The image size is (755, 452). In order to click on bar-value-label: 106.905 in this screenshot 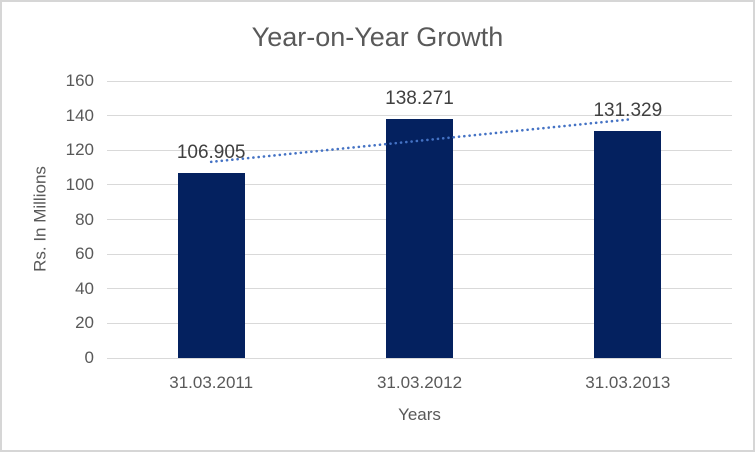, I will do `click(211, 152)`.